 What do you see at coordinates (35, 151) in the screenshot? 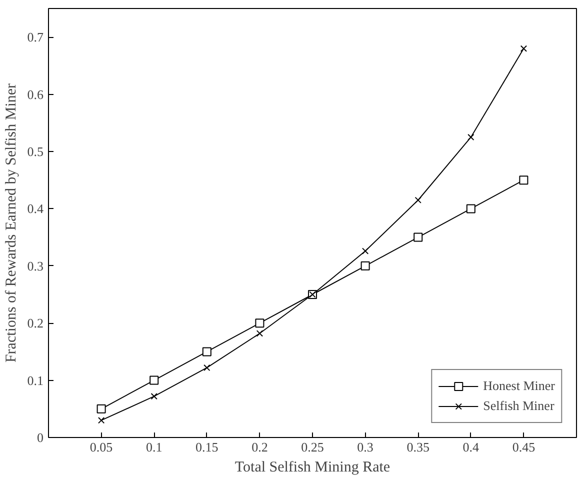
I see `y-tick-label: 0.5` at bounding box center [35, 151].